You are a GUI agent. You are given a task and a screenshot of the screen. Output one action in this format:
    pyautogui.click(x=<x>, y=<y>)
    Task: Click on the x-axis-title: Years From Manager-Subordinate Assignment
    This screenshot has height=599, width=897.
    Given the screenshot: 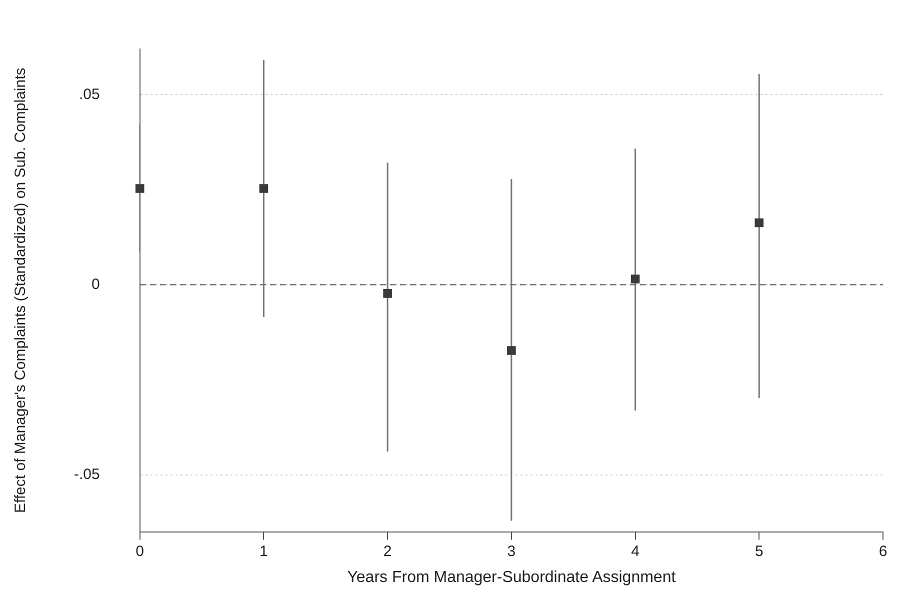 What is the action you would take?
    pyautogui.click(x=511, y=577)
    